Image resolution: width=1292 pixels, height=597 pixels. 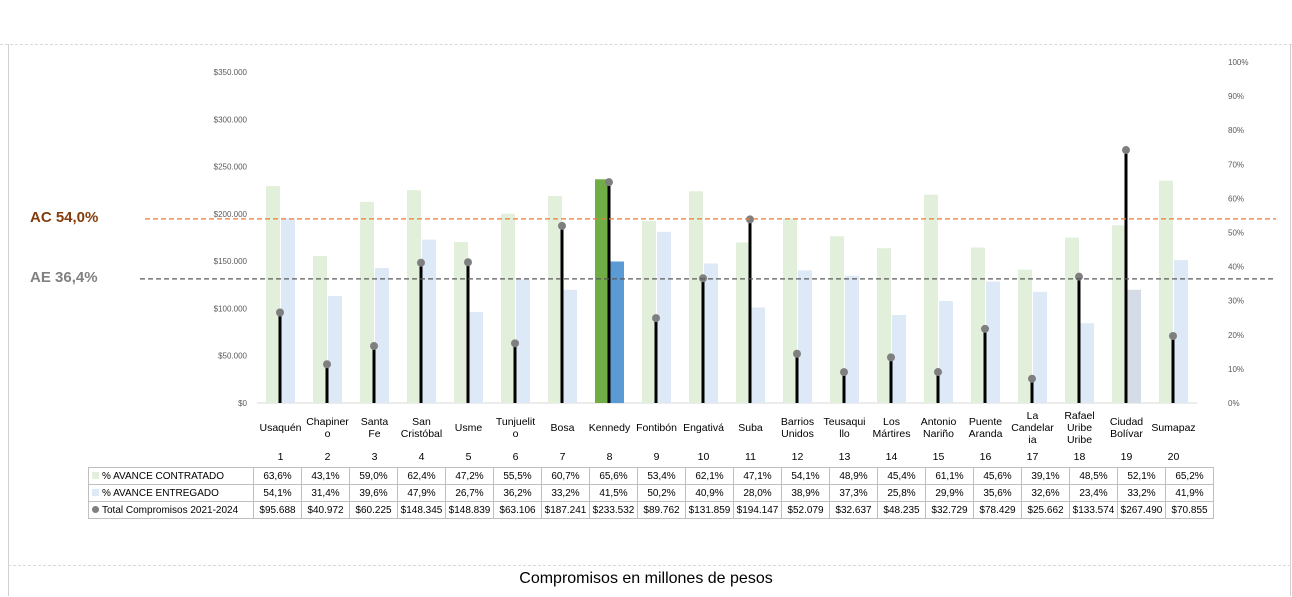 What do you see at coordinates (468, 457) in the screenshot?
I see `category-number: 5` at bounding box center [468, 457].